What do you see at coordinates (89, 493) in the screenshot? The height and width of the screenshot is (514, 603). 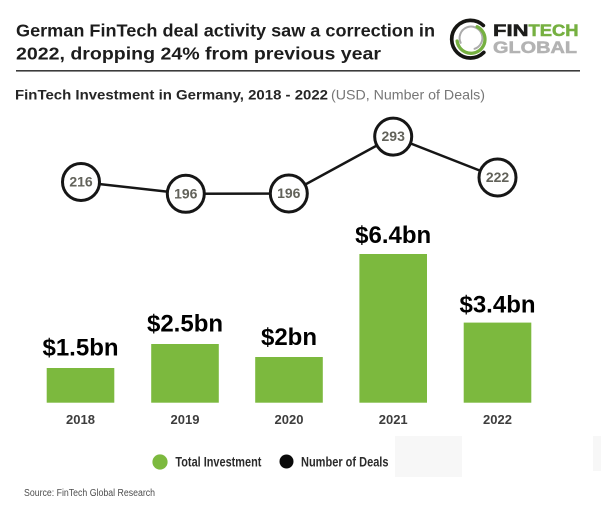 I see `svg-text:Source: FinTech Global Researc: Source: FinTech Global Research` at bounding box center [89, 493].